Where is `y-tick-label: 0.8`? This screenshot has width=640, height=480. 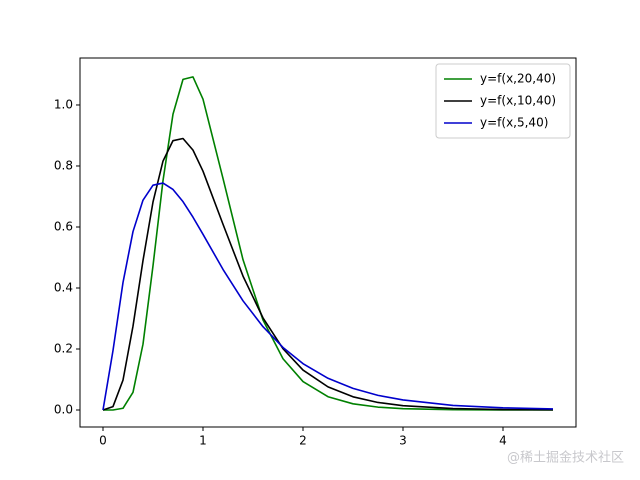
y-tick-label: 0.8 is located at coordinates (63, 165).